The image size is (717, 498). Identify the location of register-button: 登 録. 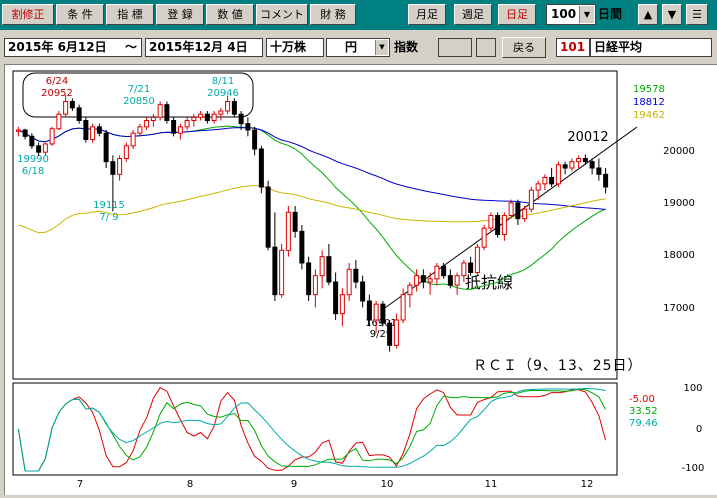
(180, 14).